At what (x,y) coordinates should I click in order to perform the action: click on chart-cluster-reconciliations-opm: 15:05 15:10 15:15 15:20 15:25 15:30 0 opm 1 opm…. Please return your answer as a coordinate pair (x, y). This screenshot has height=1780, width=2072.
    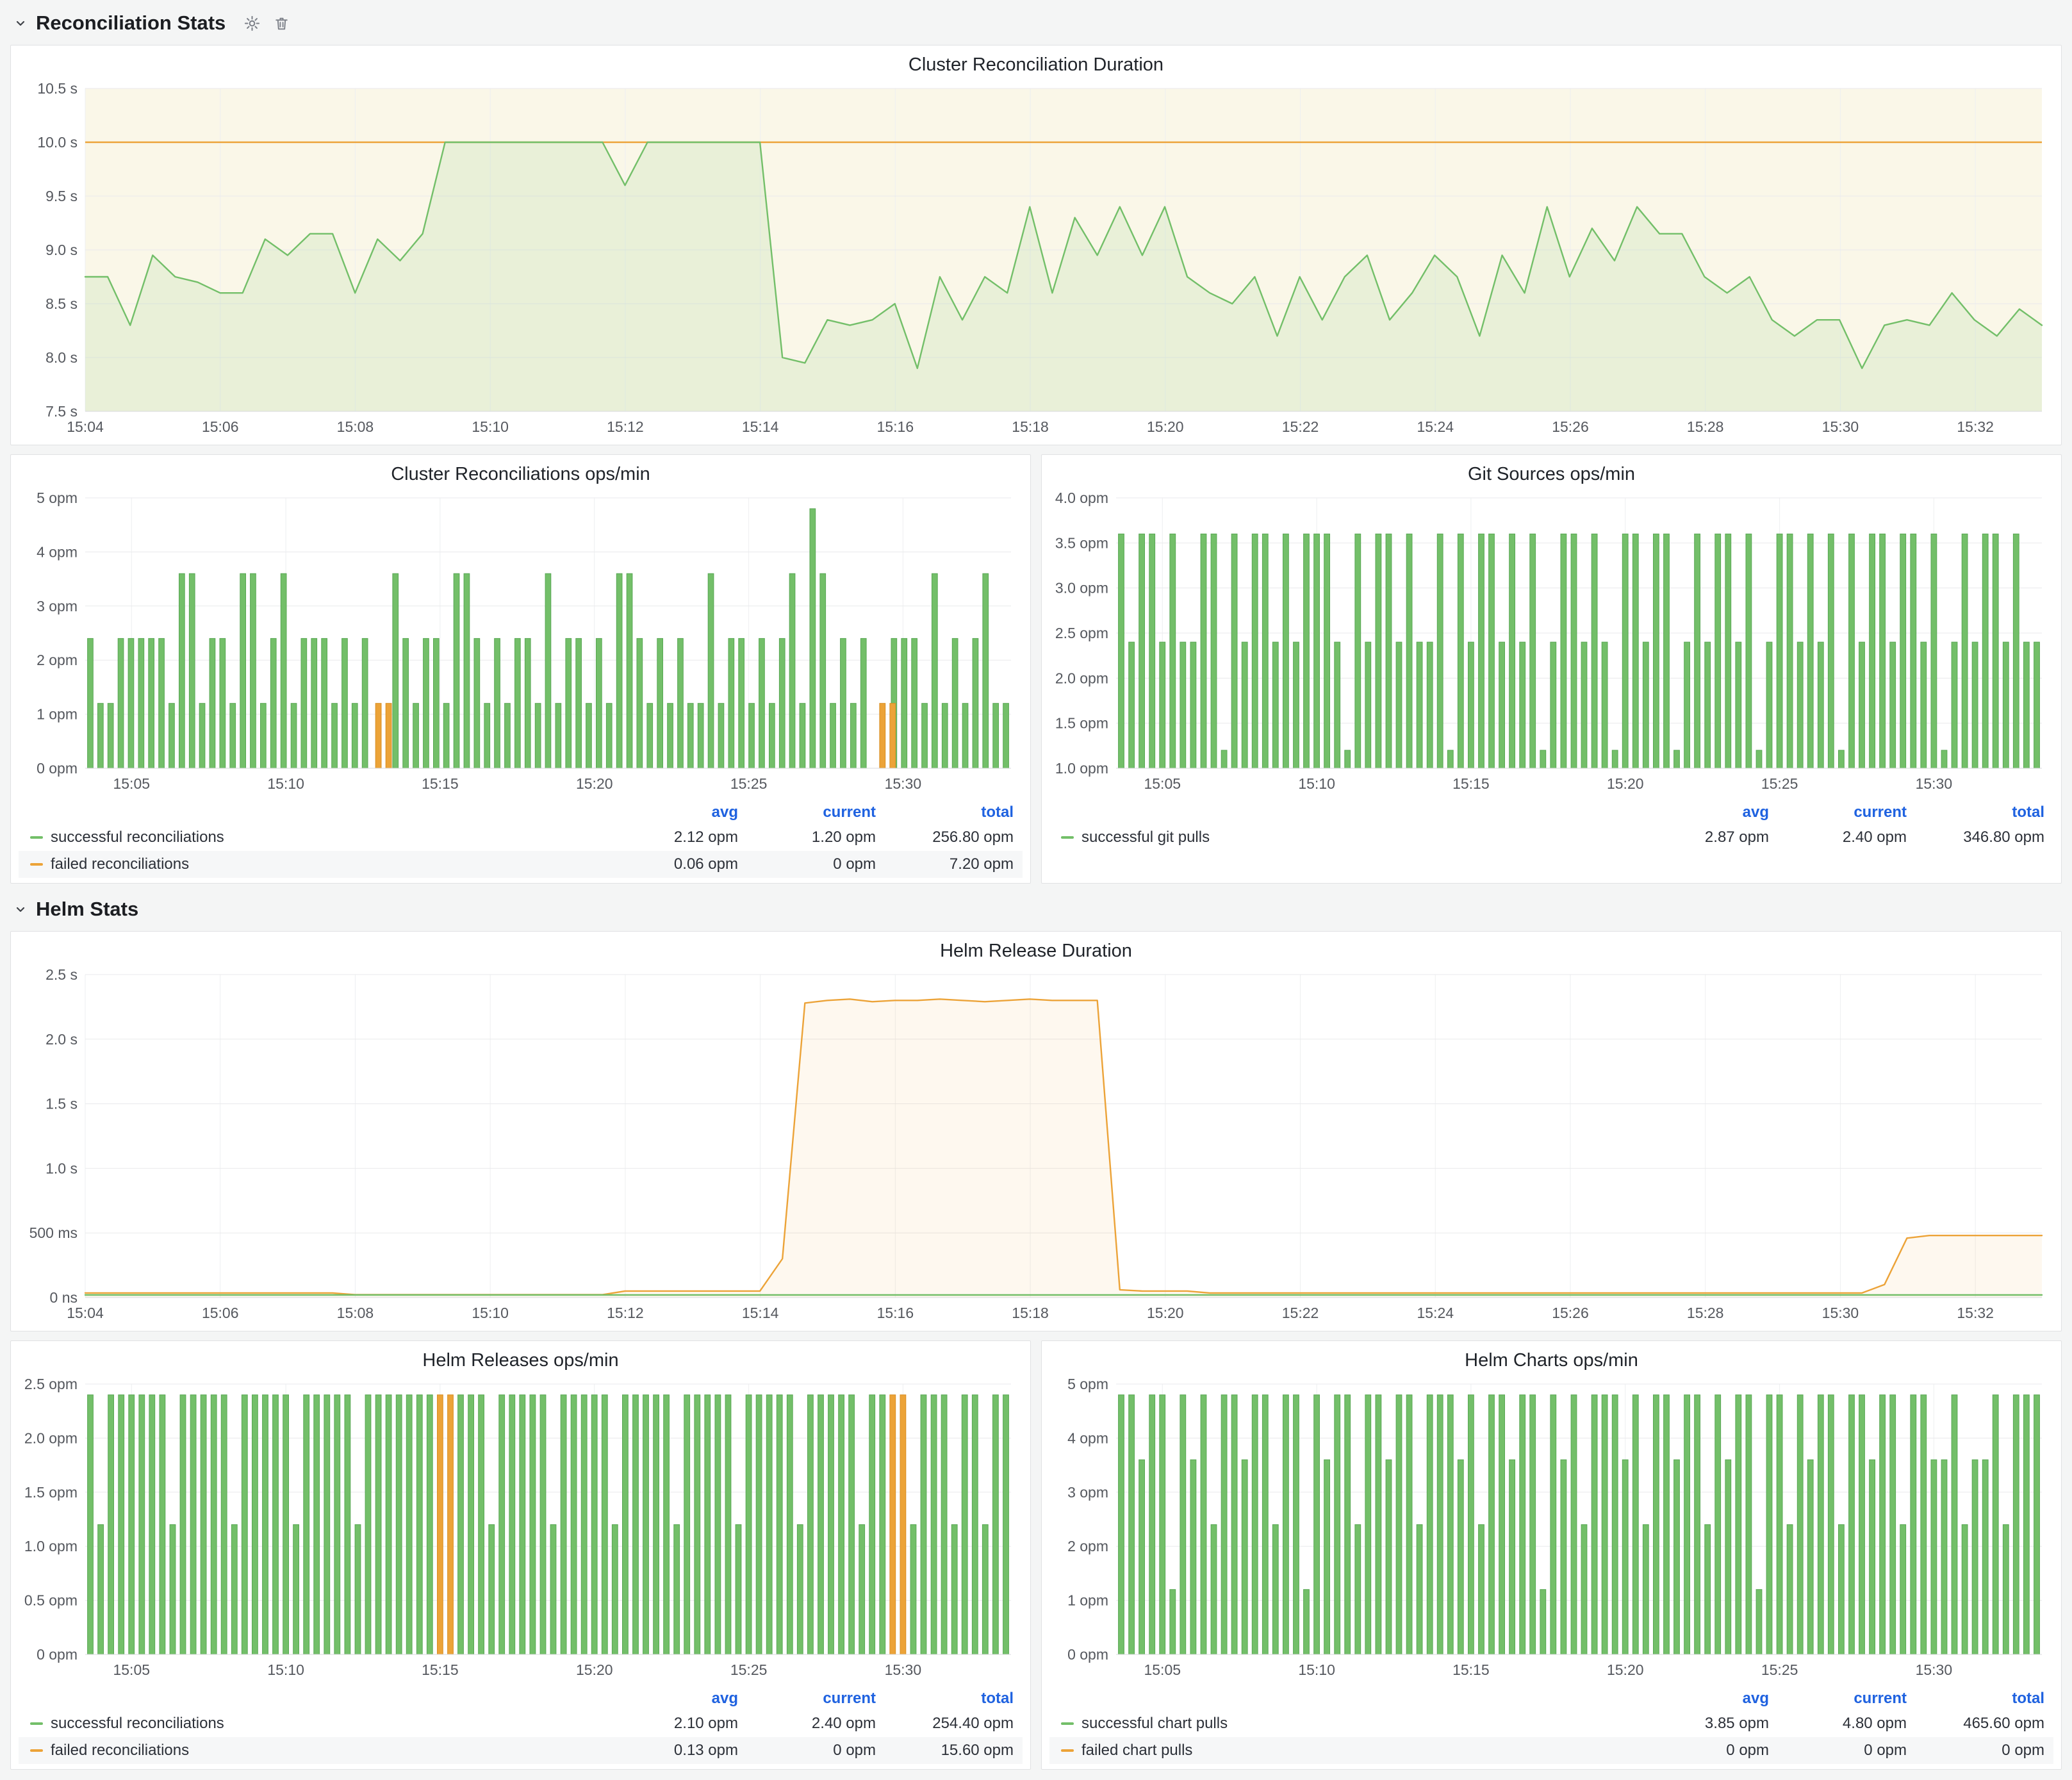
    Looking at the image, I should click on (521, 643).